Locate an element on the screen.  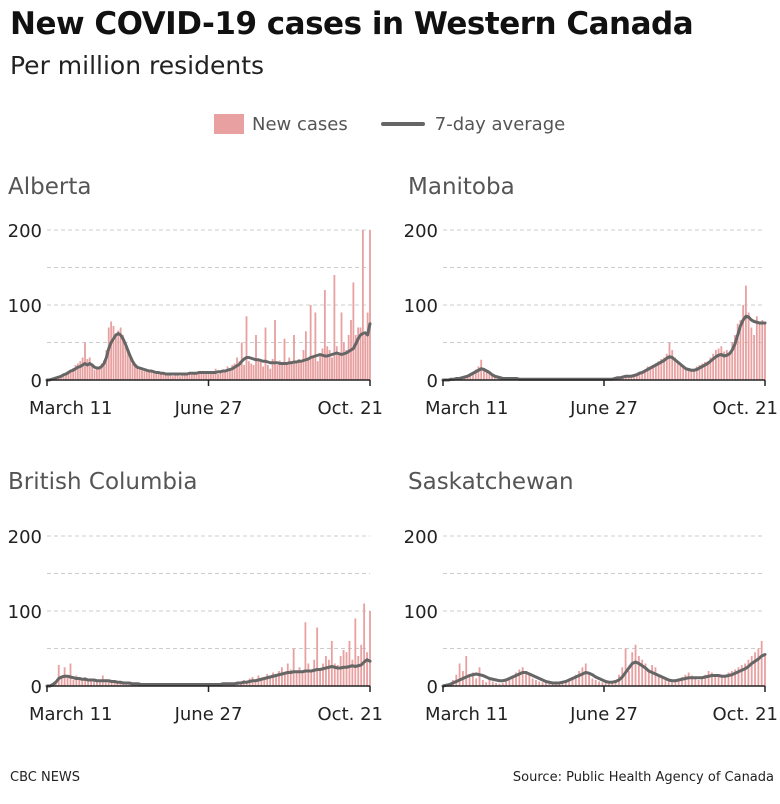
chart-title: New COVID-19 cases in Western Canada is located at coordinates (352, 24).